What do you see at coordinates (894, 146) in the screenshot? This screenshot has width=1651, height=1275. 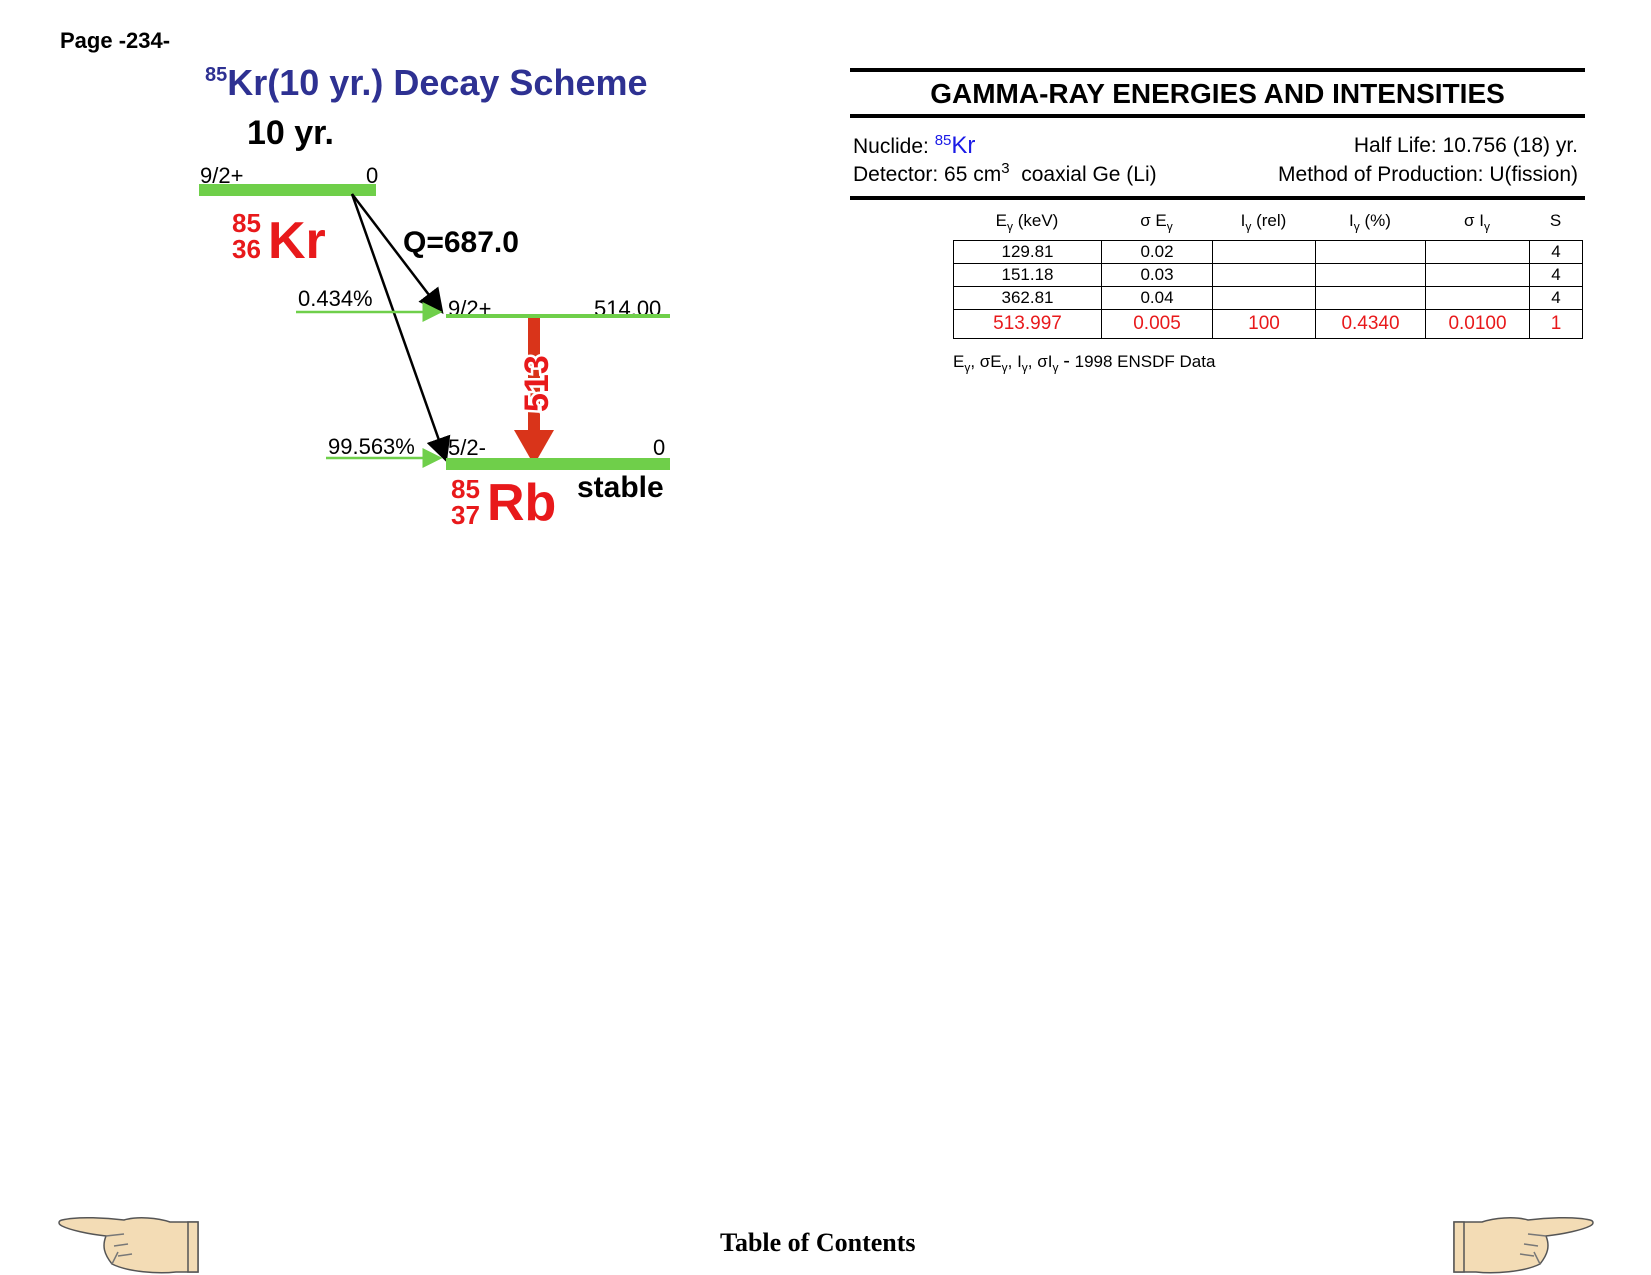 I see `nuclide-label: Nuclide:` at bounding box center [894, 146].